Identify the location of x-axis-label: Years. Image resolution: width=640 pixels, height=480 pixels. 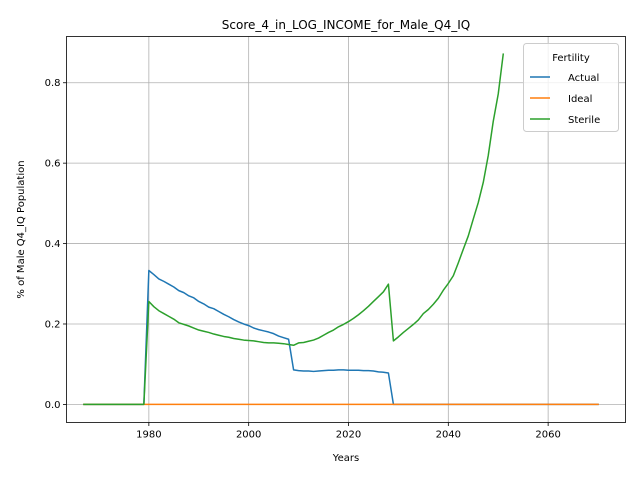
(345, 458).